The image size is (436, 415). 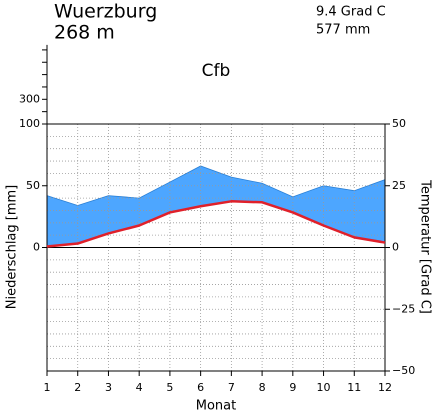 What do you see at coordinates (399, 185) in the screenshot?
I see `y2-tick-label: 25` at bounding box center [399, 185].